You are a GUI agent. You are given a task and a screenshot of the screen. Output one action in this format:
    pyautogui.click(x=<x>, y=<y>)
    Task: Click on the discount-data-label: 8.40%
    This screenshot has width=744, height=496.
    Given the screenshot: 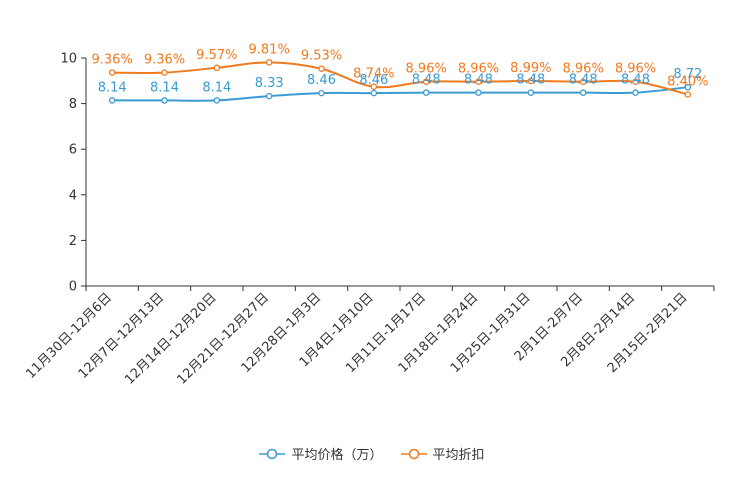 What is the action you would take?
    pyautogui.click(x=687, y=81)
    